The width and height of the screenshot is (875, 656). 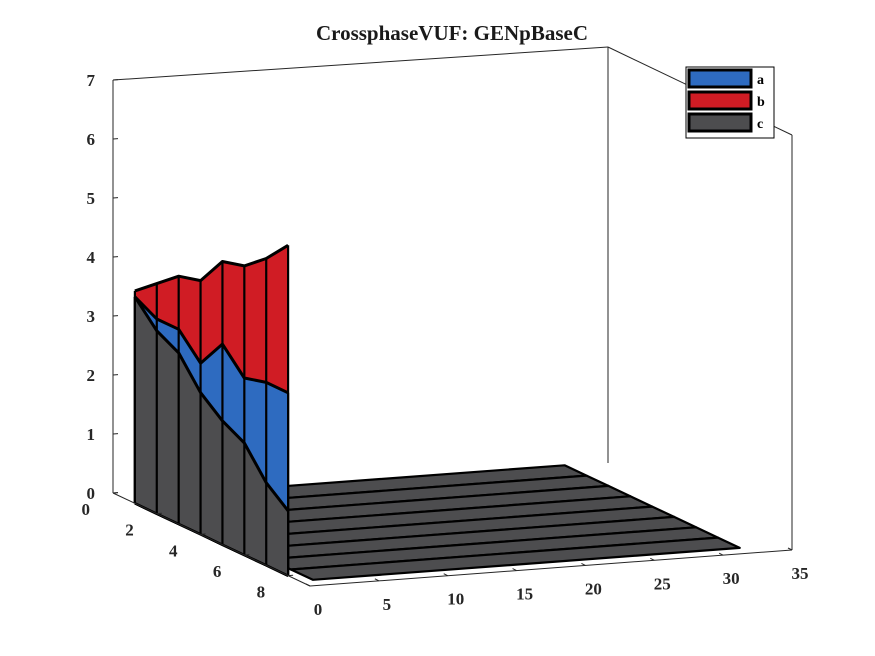 What do you see at coordinates (86, 509) in the screenshot?
I see `y-tick-label-0: 0` at bounding box center [86, 509].